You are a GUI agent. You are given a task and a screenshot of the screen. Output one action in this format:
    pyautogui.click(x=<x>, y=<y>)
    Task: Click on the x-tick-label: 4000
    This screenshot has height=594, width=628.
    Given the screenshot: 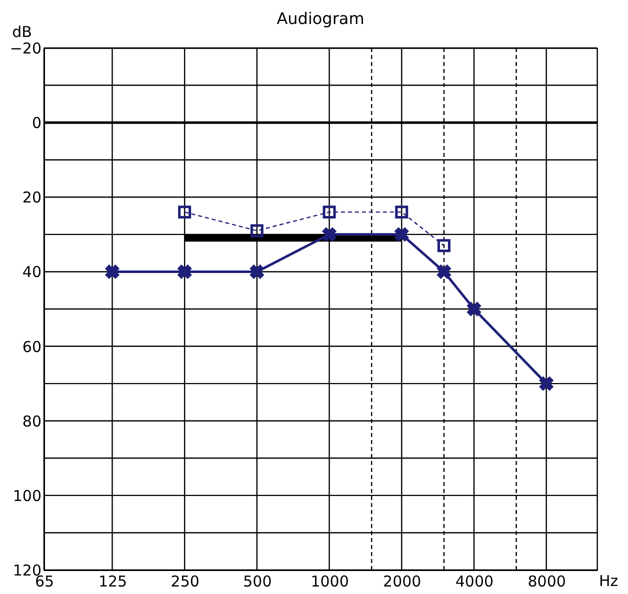 What is the action you would take?
    pyautogui.click(x=474, y=581)
    